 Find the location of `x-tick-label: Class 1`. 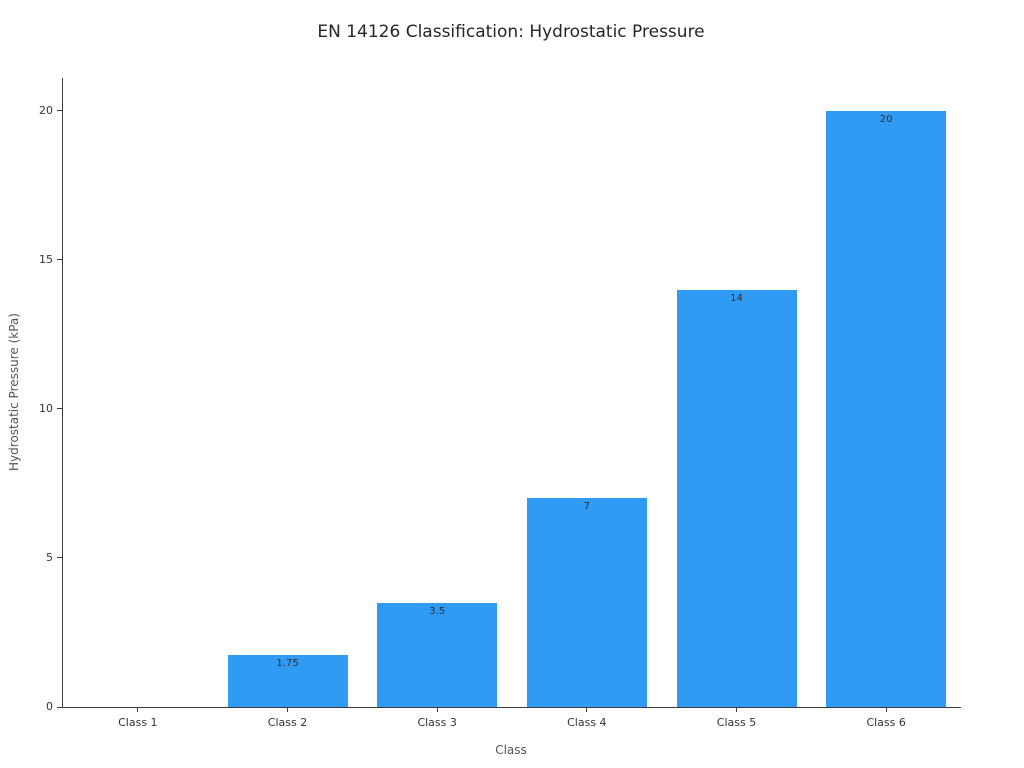

x-tick-label: Class 1 is located at coordinates (138, 722).